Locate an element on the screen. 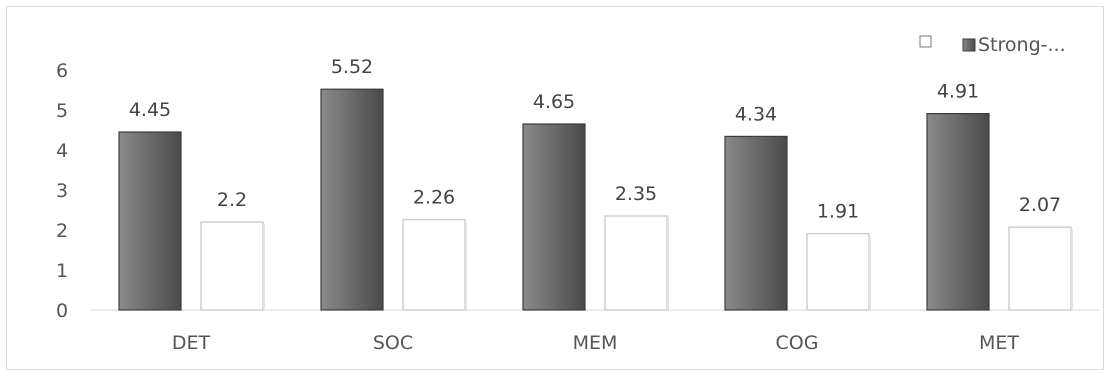  category-labels: DET SOC MEM COG MET is located at coordinates (596, 343).